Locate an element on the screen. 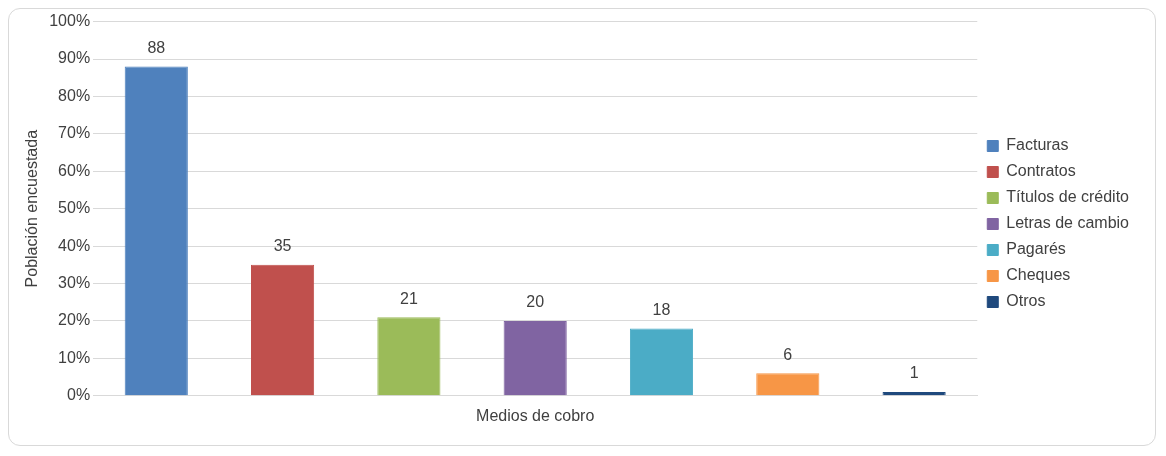  legend-label: Títulos de crédito is located at coordinates (1068, 197).